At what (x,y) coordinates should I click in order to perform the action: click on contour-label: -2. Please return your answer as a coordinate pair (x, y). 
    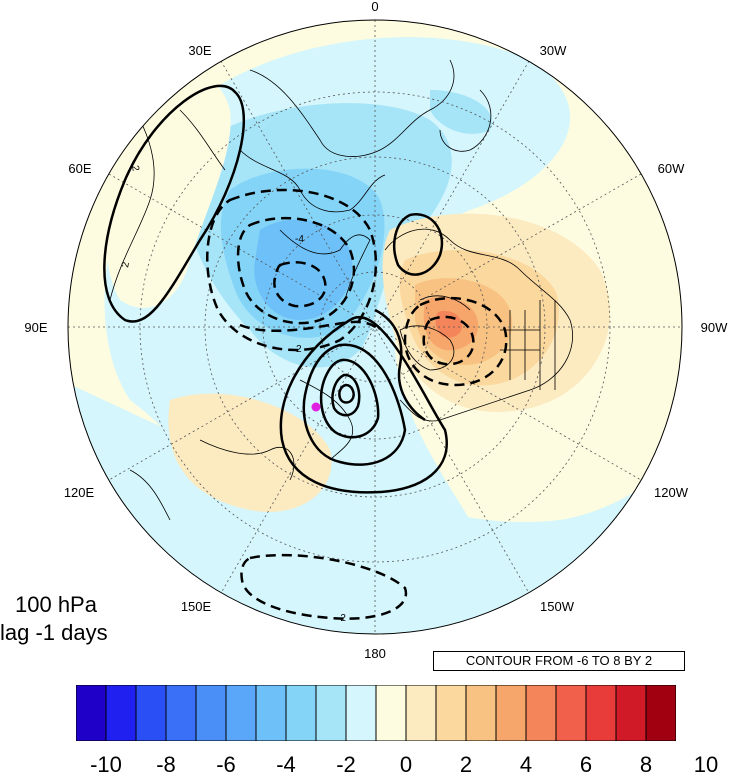
    Looking at the image, I should click on (341, 618).